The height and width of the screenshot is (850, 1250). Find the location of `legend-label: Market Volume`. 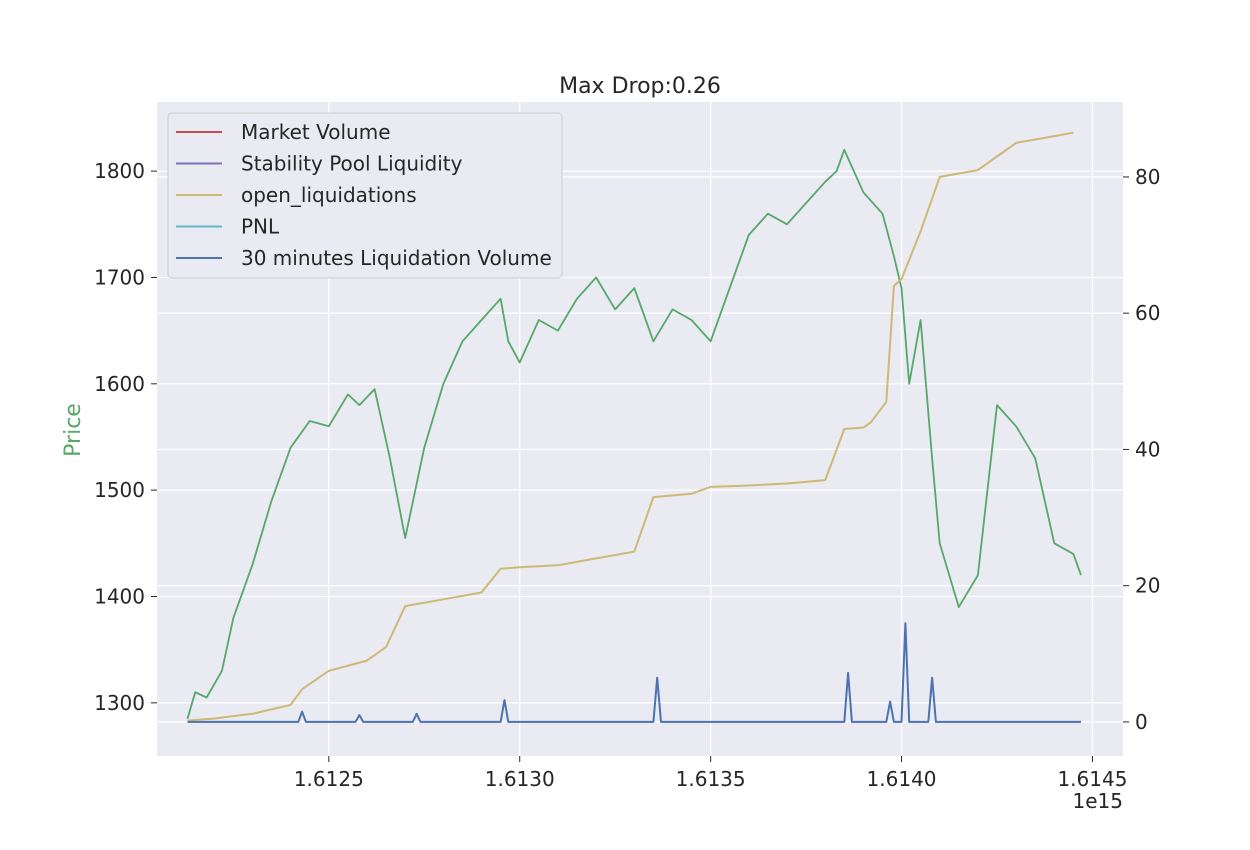

legend-label: Market Volume is located at coordinates (316, 132).